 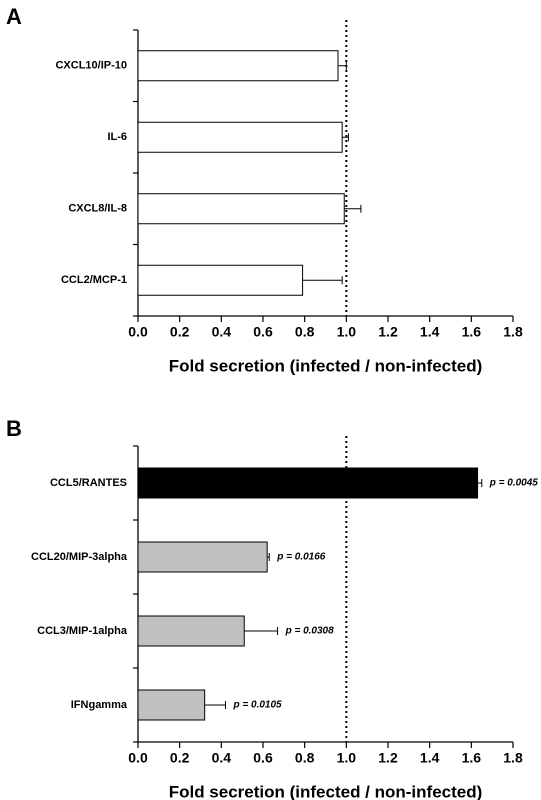 What do you see at coordinates (310, 631) in the screenshot?
I see `p-value: p = 0.0308` at bounding box center [310, 631].